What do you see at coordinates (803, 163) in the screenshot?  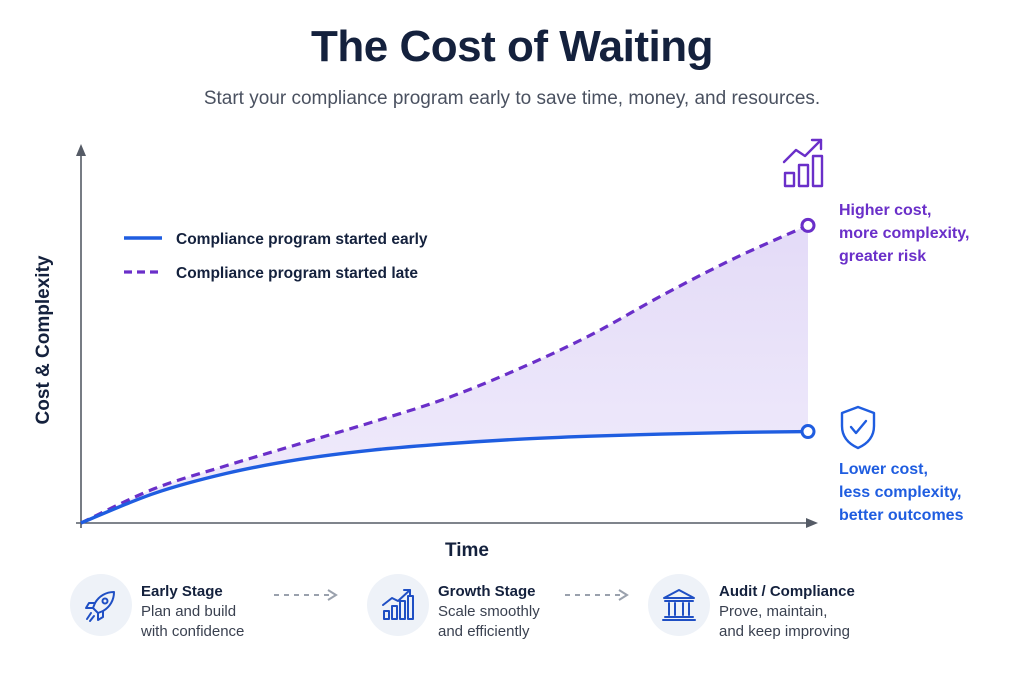 I see `trend-up-icon` at bounding box center [803, 163].